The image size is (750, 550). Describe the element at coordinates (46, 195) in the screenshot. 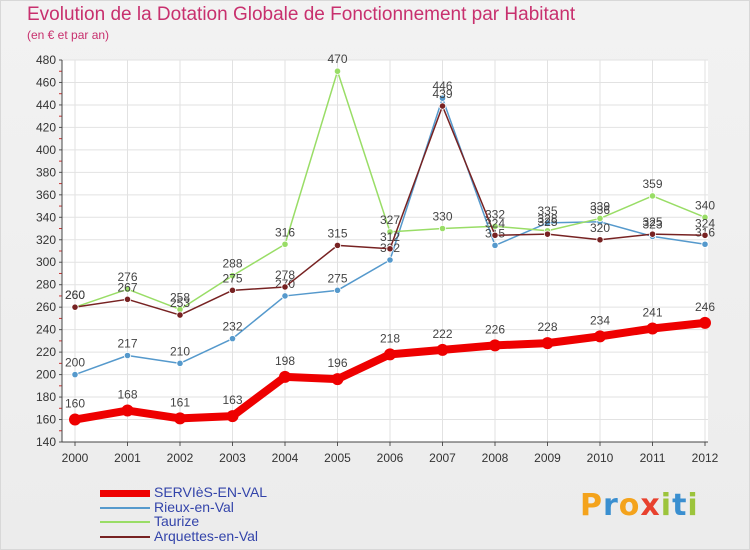

I see `y-tick-label: 360` at that location.